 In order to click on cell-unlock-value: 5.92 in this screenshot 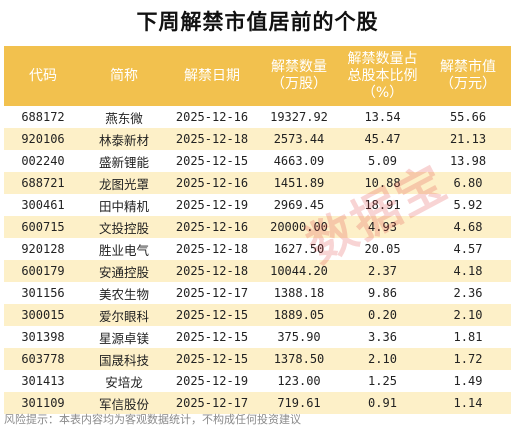, I will do `click(468, 205)`.